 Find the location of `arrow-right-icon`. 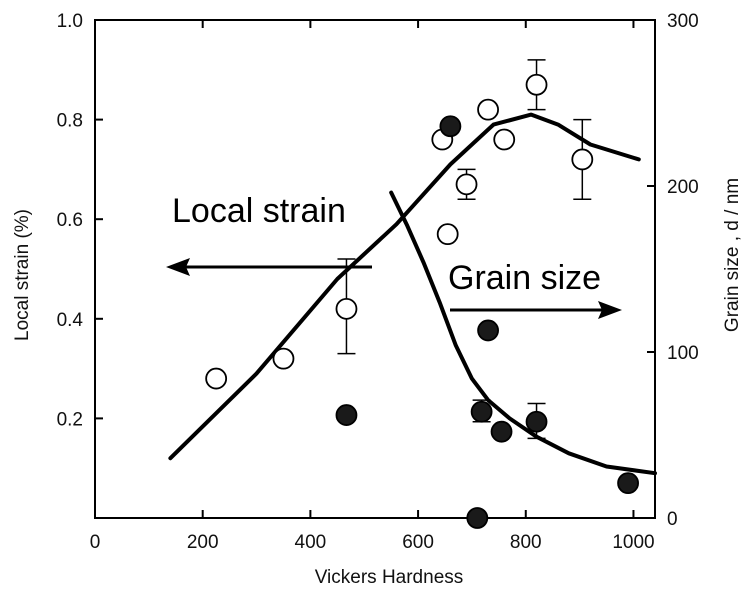

arrow-right-icon is located at coordinates (536, 310).